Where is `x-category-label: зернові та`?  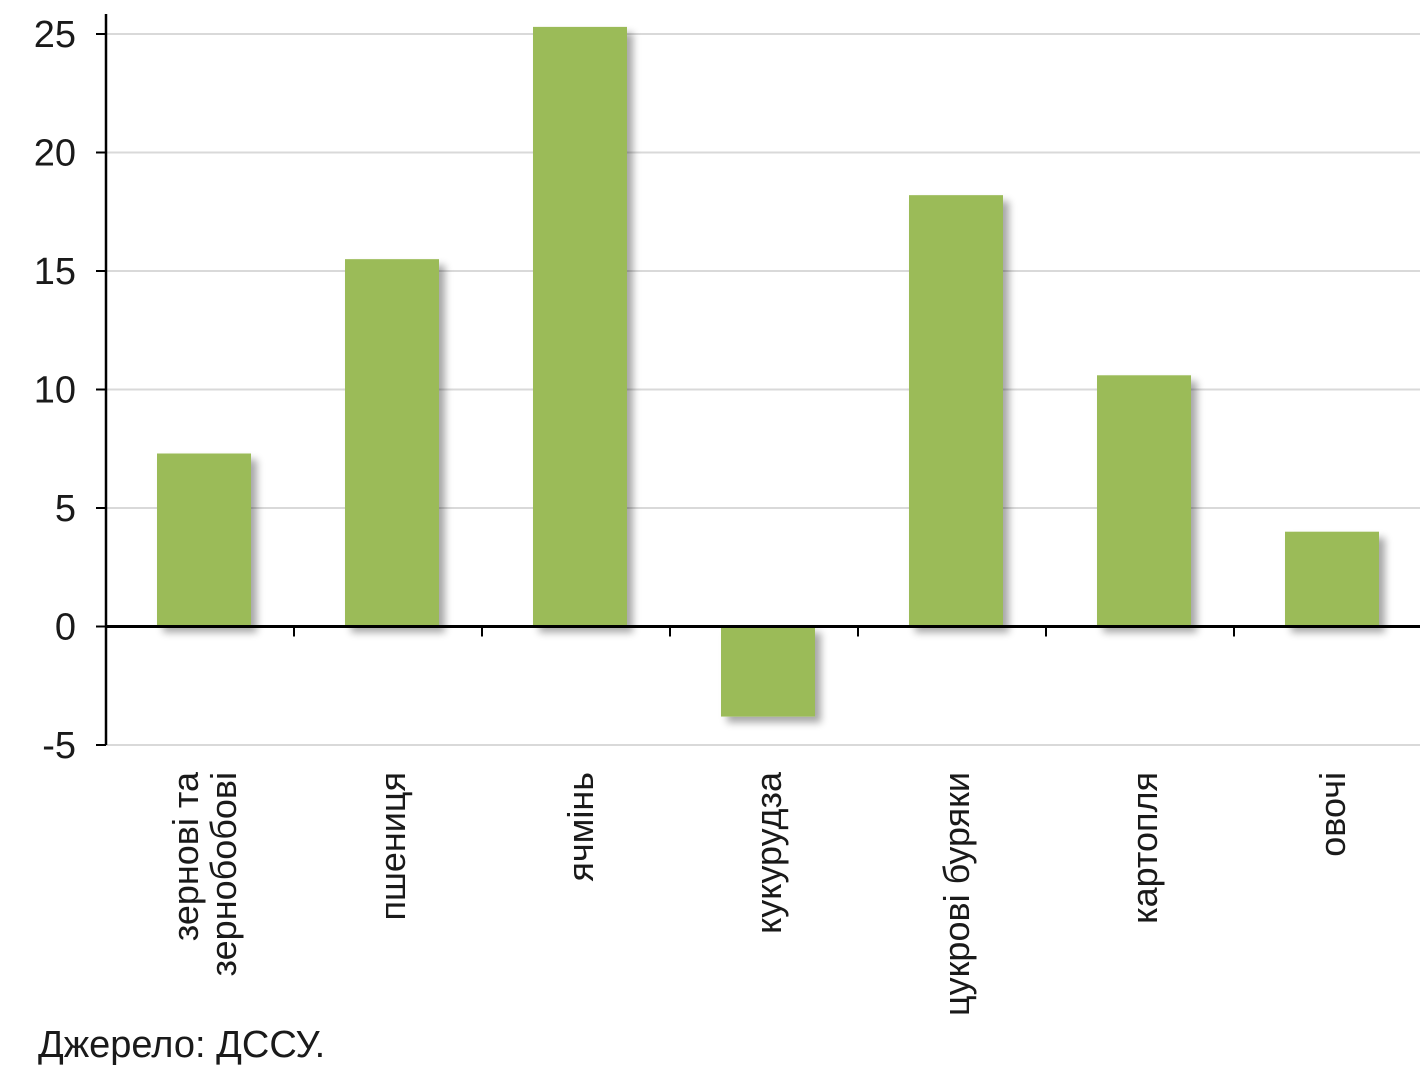
x-category-label: зернові та is located at coordinates (185, 856).